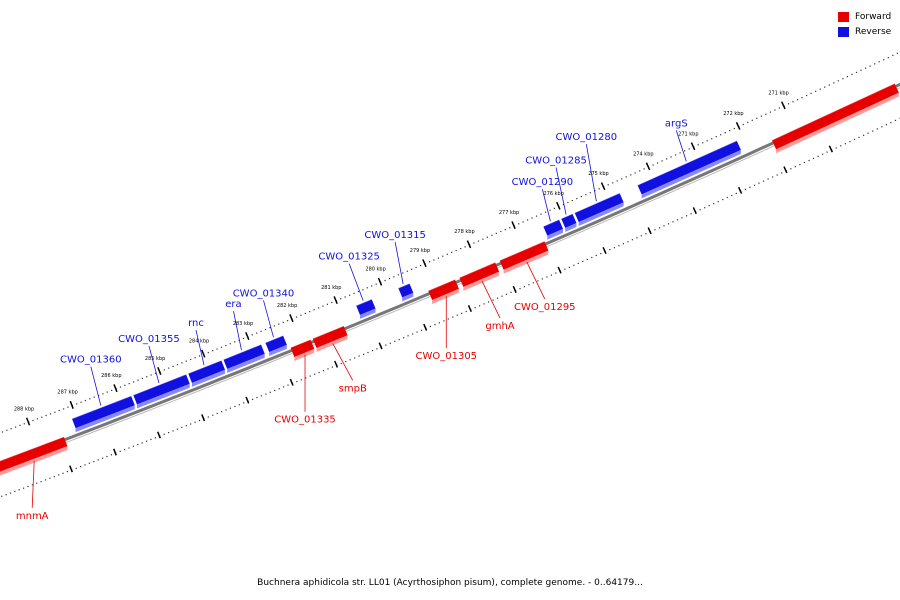 The height and width of the screenshot is (600, 900). Describe the element at coordinates (643, 154) in the screenshot. I see `tick-label: 274 kbp` at that location.